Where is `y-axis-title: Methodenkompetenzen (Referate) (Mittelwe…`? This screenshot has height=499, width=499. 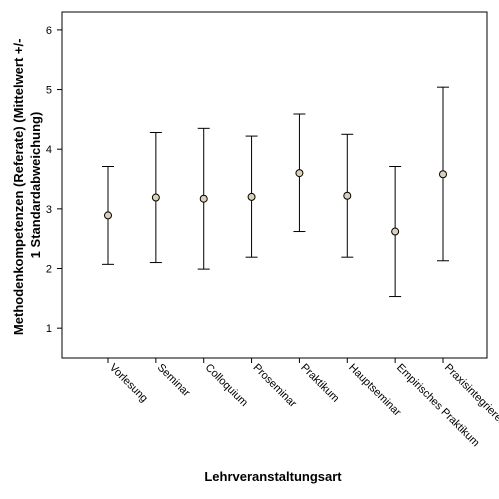 y-axis-title: Methodenkompetenzen (Referate) (Mittelwe… is located at coordinates (27, 185).